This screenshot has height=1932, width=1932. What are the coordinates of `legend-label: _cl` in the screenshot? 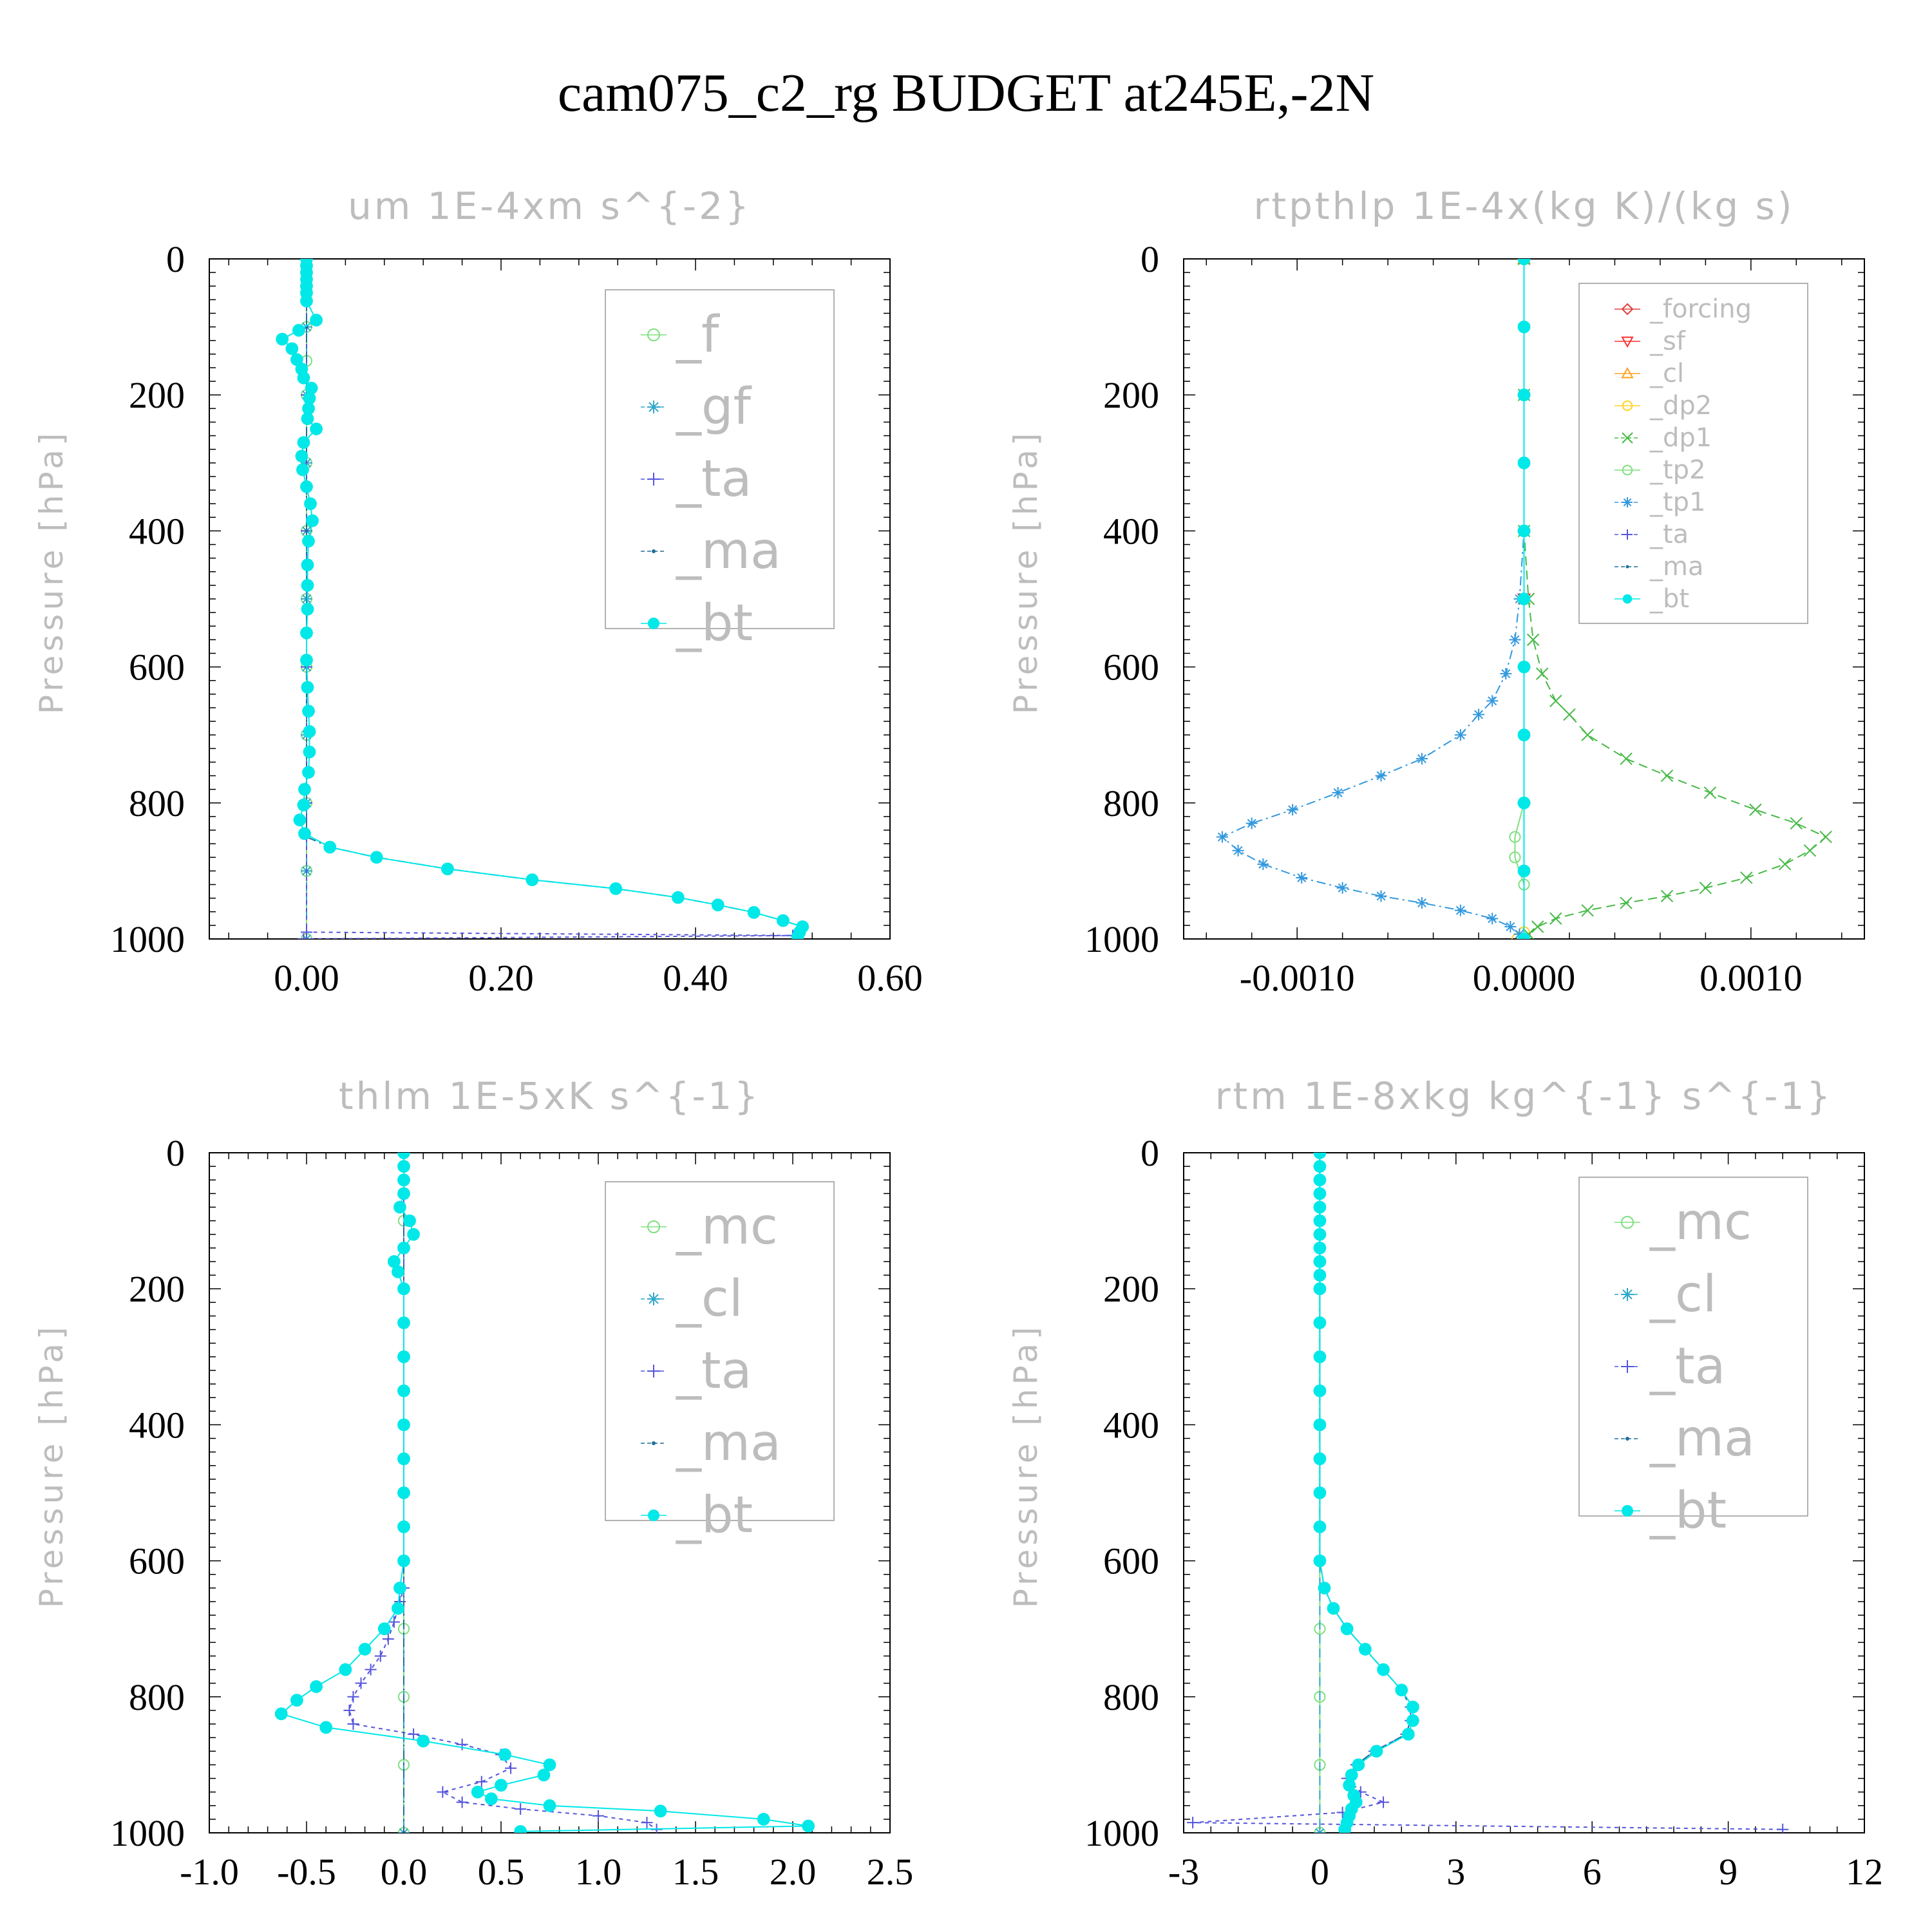 It's located at (710, 1299).